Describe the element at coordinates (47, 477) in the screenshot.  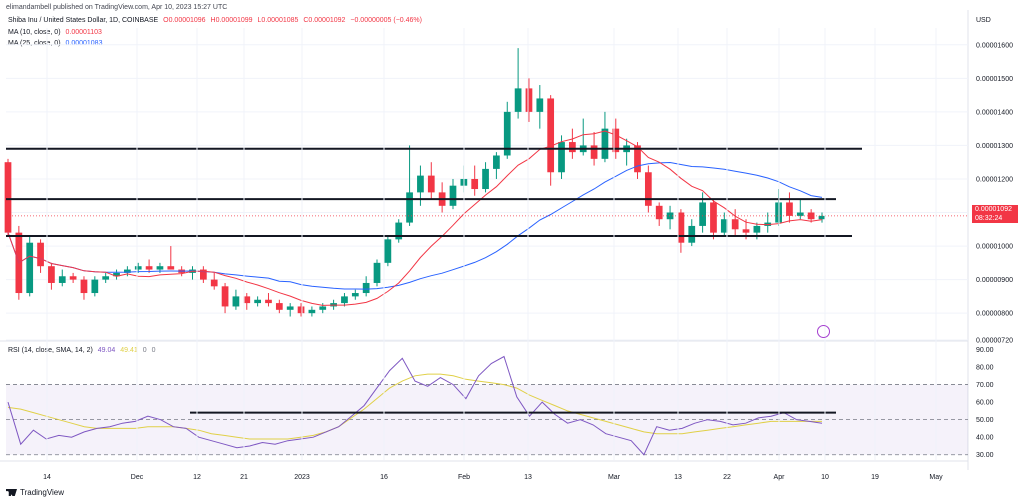
I see `time-tick-label: 14` at that location.